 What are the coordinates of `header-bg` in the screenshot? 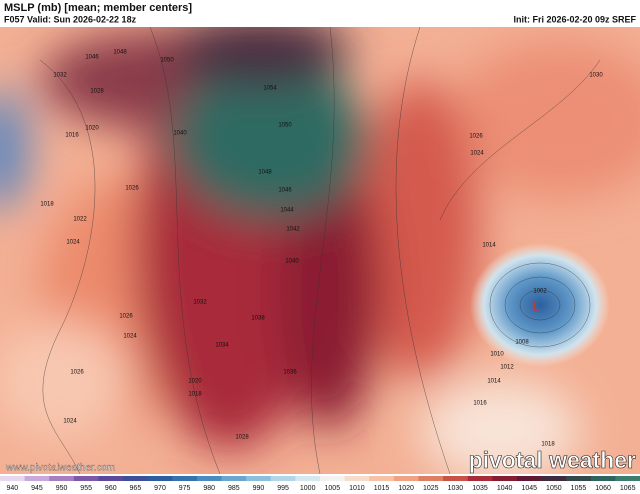 It's located at (320, 13).